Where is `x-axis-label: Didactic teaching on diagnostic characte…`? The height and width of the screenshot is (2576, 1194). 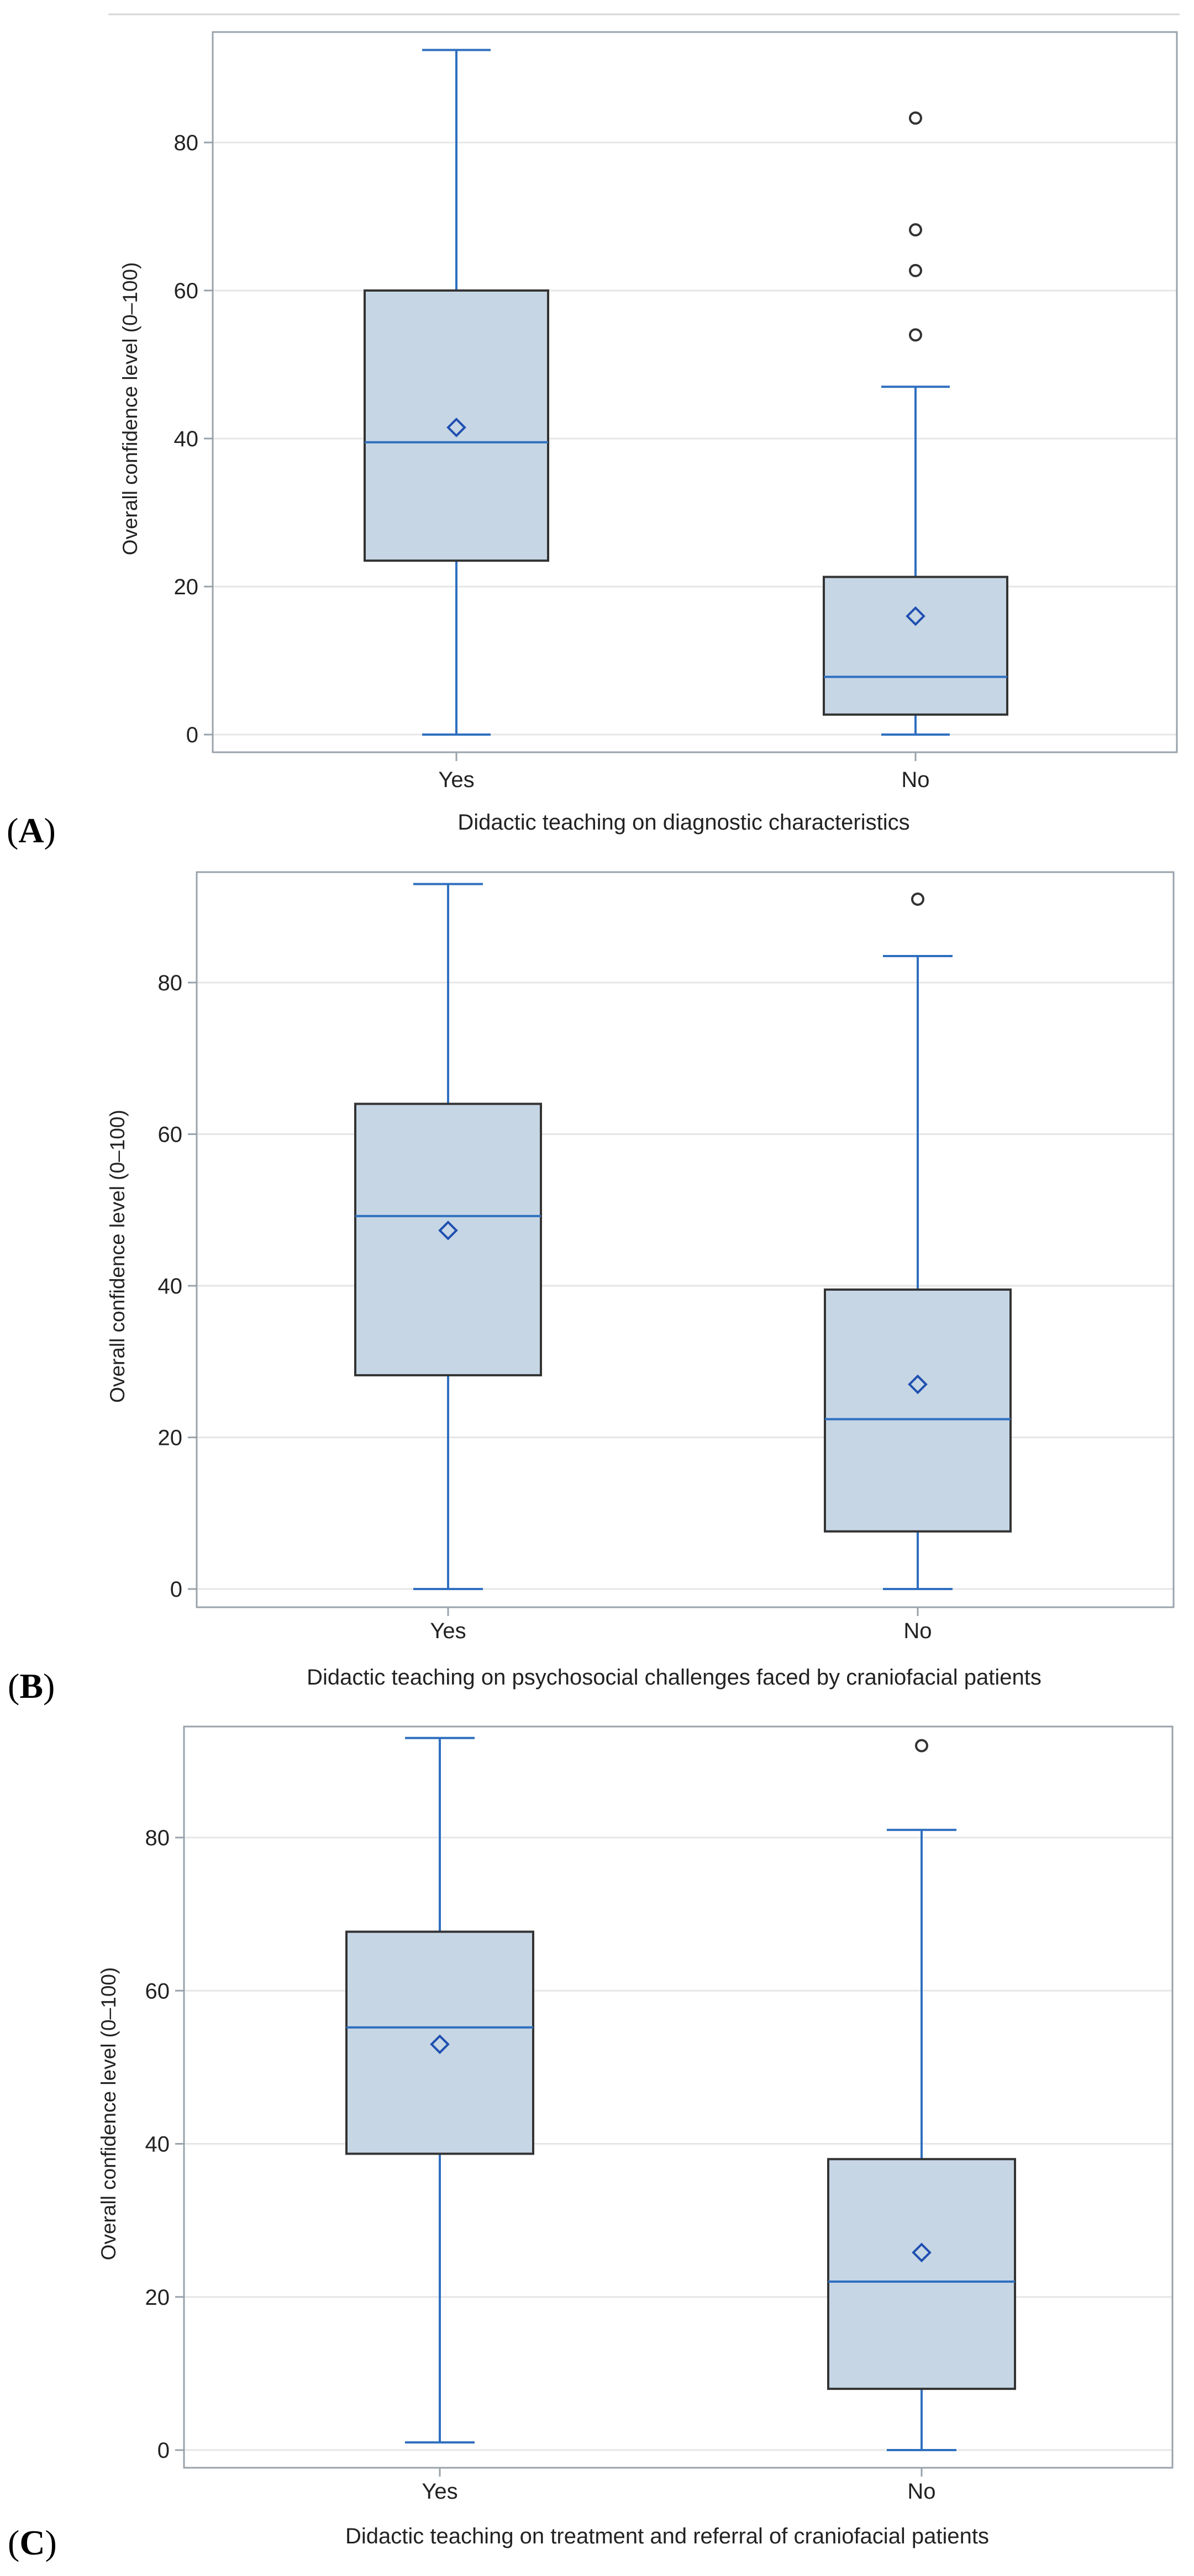 x-axis-label: Didactic teaching on diagnostic characte… is located at coordinates (683, 822).